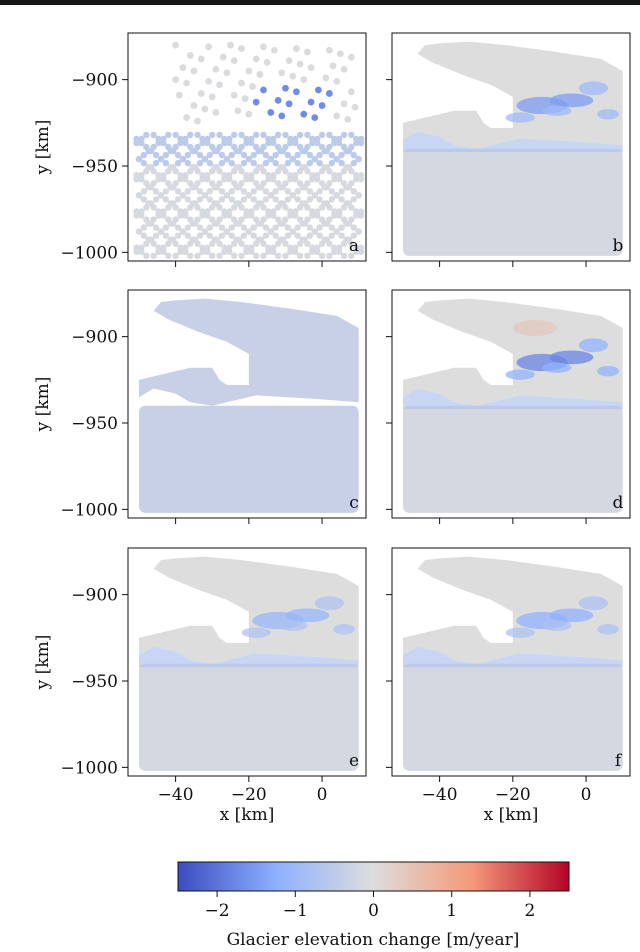 The height and width of the screenshot is (952, 640). I want to click on panel-frame, so click(511, 147).